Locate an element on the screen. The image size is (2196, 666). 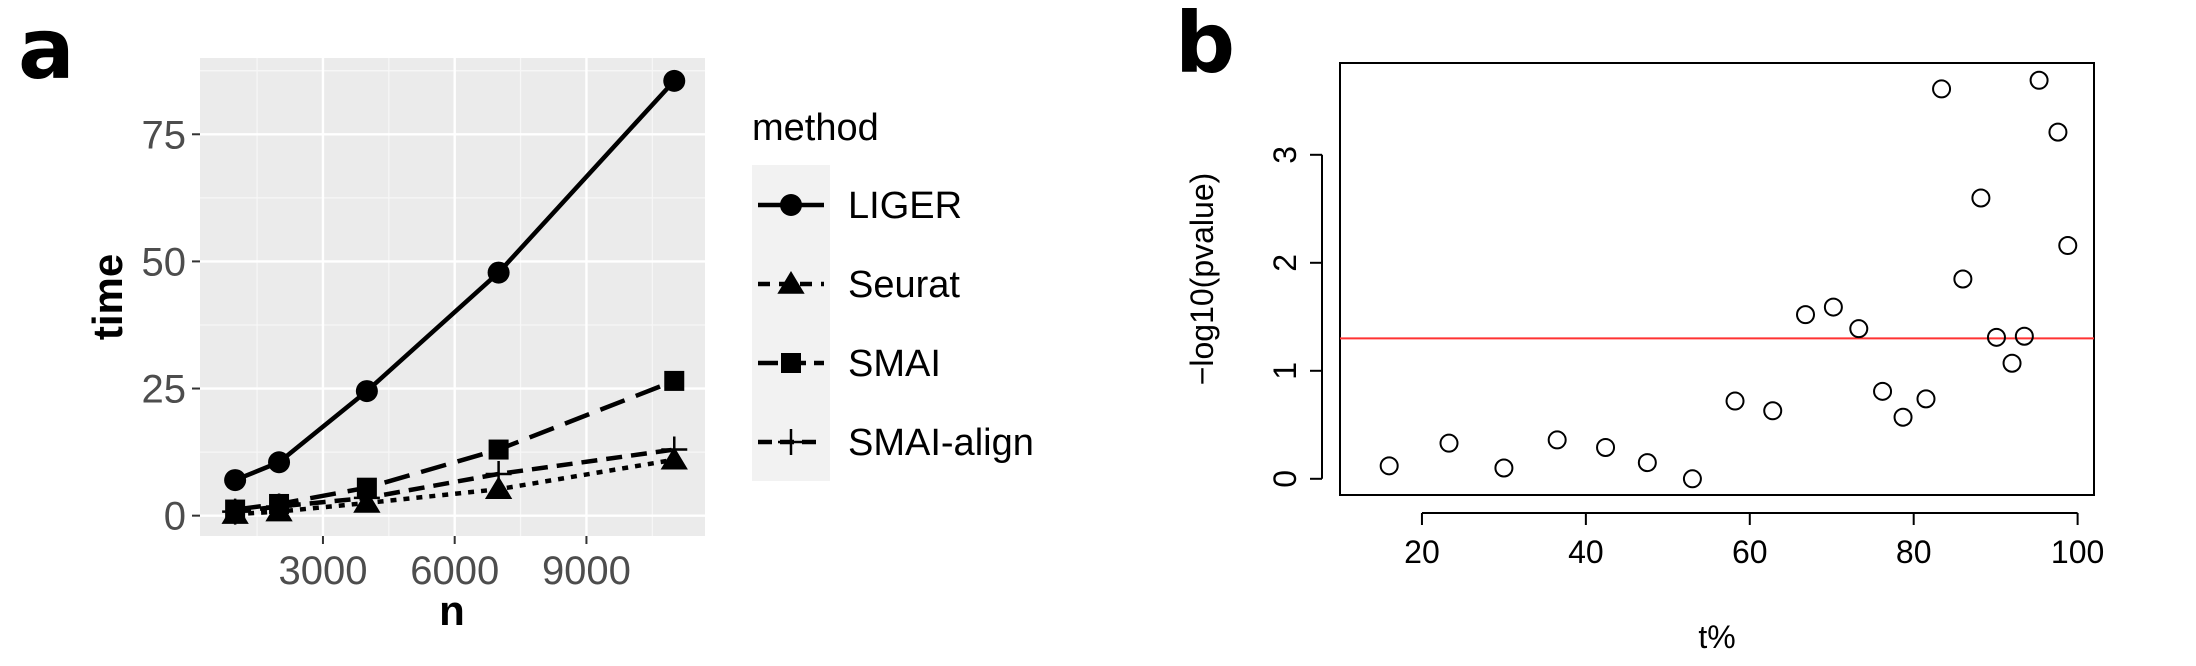
legend-label-smai: SMAI is located at coordinates (894, 364).